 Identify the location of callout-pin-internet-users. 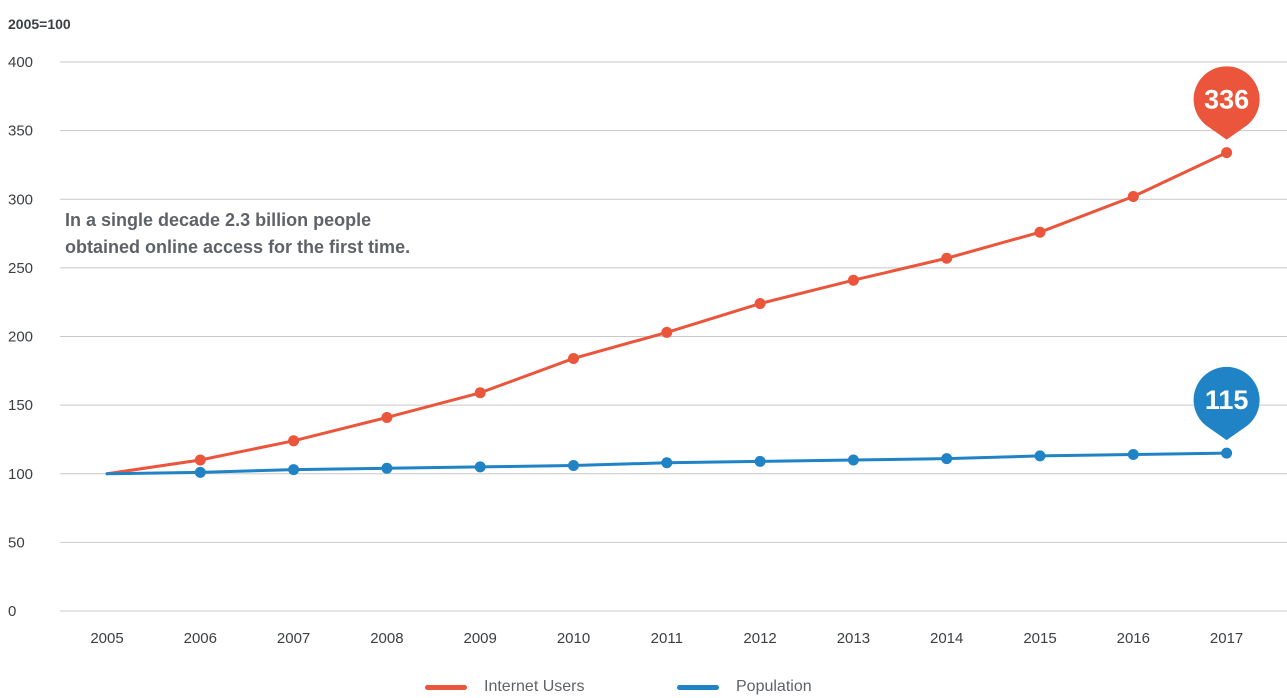
(1226, 103).